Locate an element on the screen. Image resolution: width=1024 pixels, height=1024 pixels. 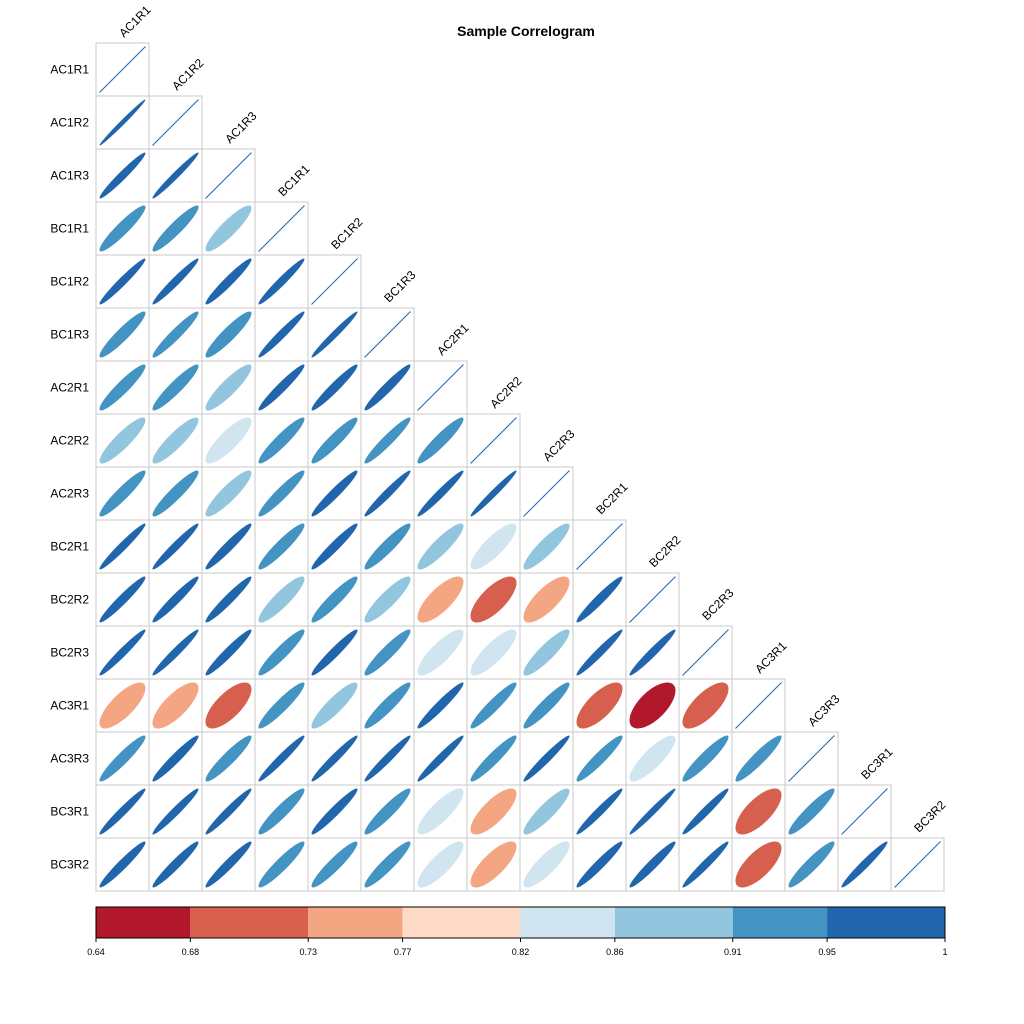
cell-bc2r1-bc1r1 is located at coordinates (281, 546).